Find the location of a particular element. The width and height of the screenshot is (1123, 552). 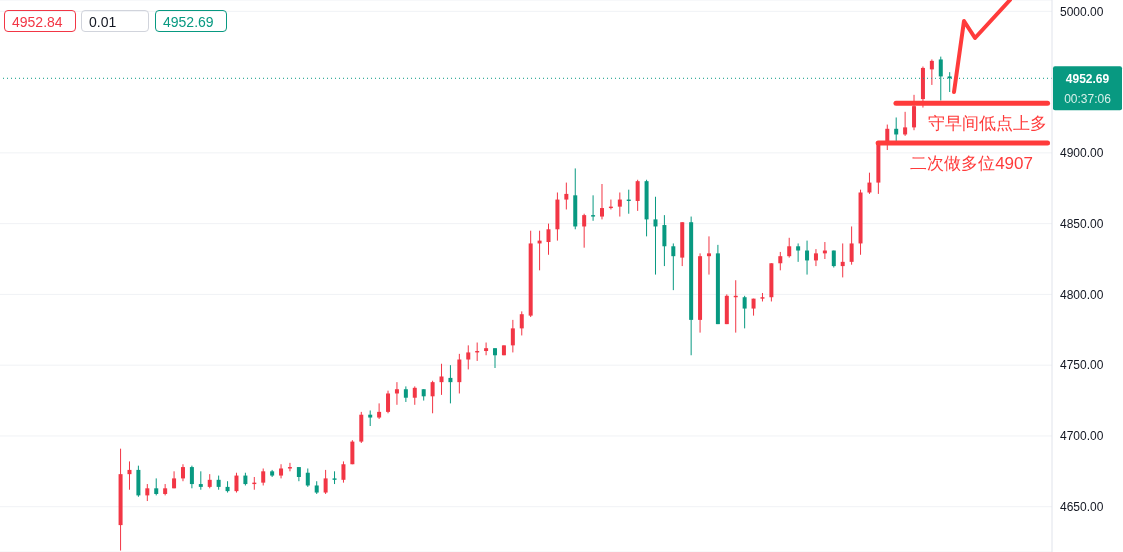

y-tick-label: 4900.00 is located at coordinates (1082, 153).